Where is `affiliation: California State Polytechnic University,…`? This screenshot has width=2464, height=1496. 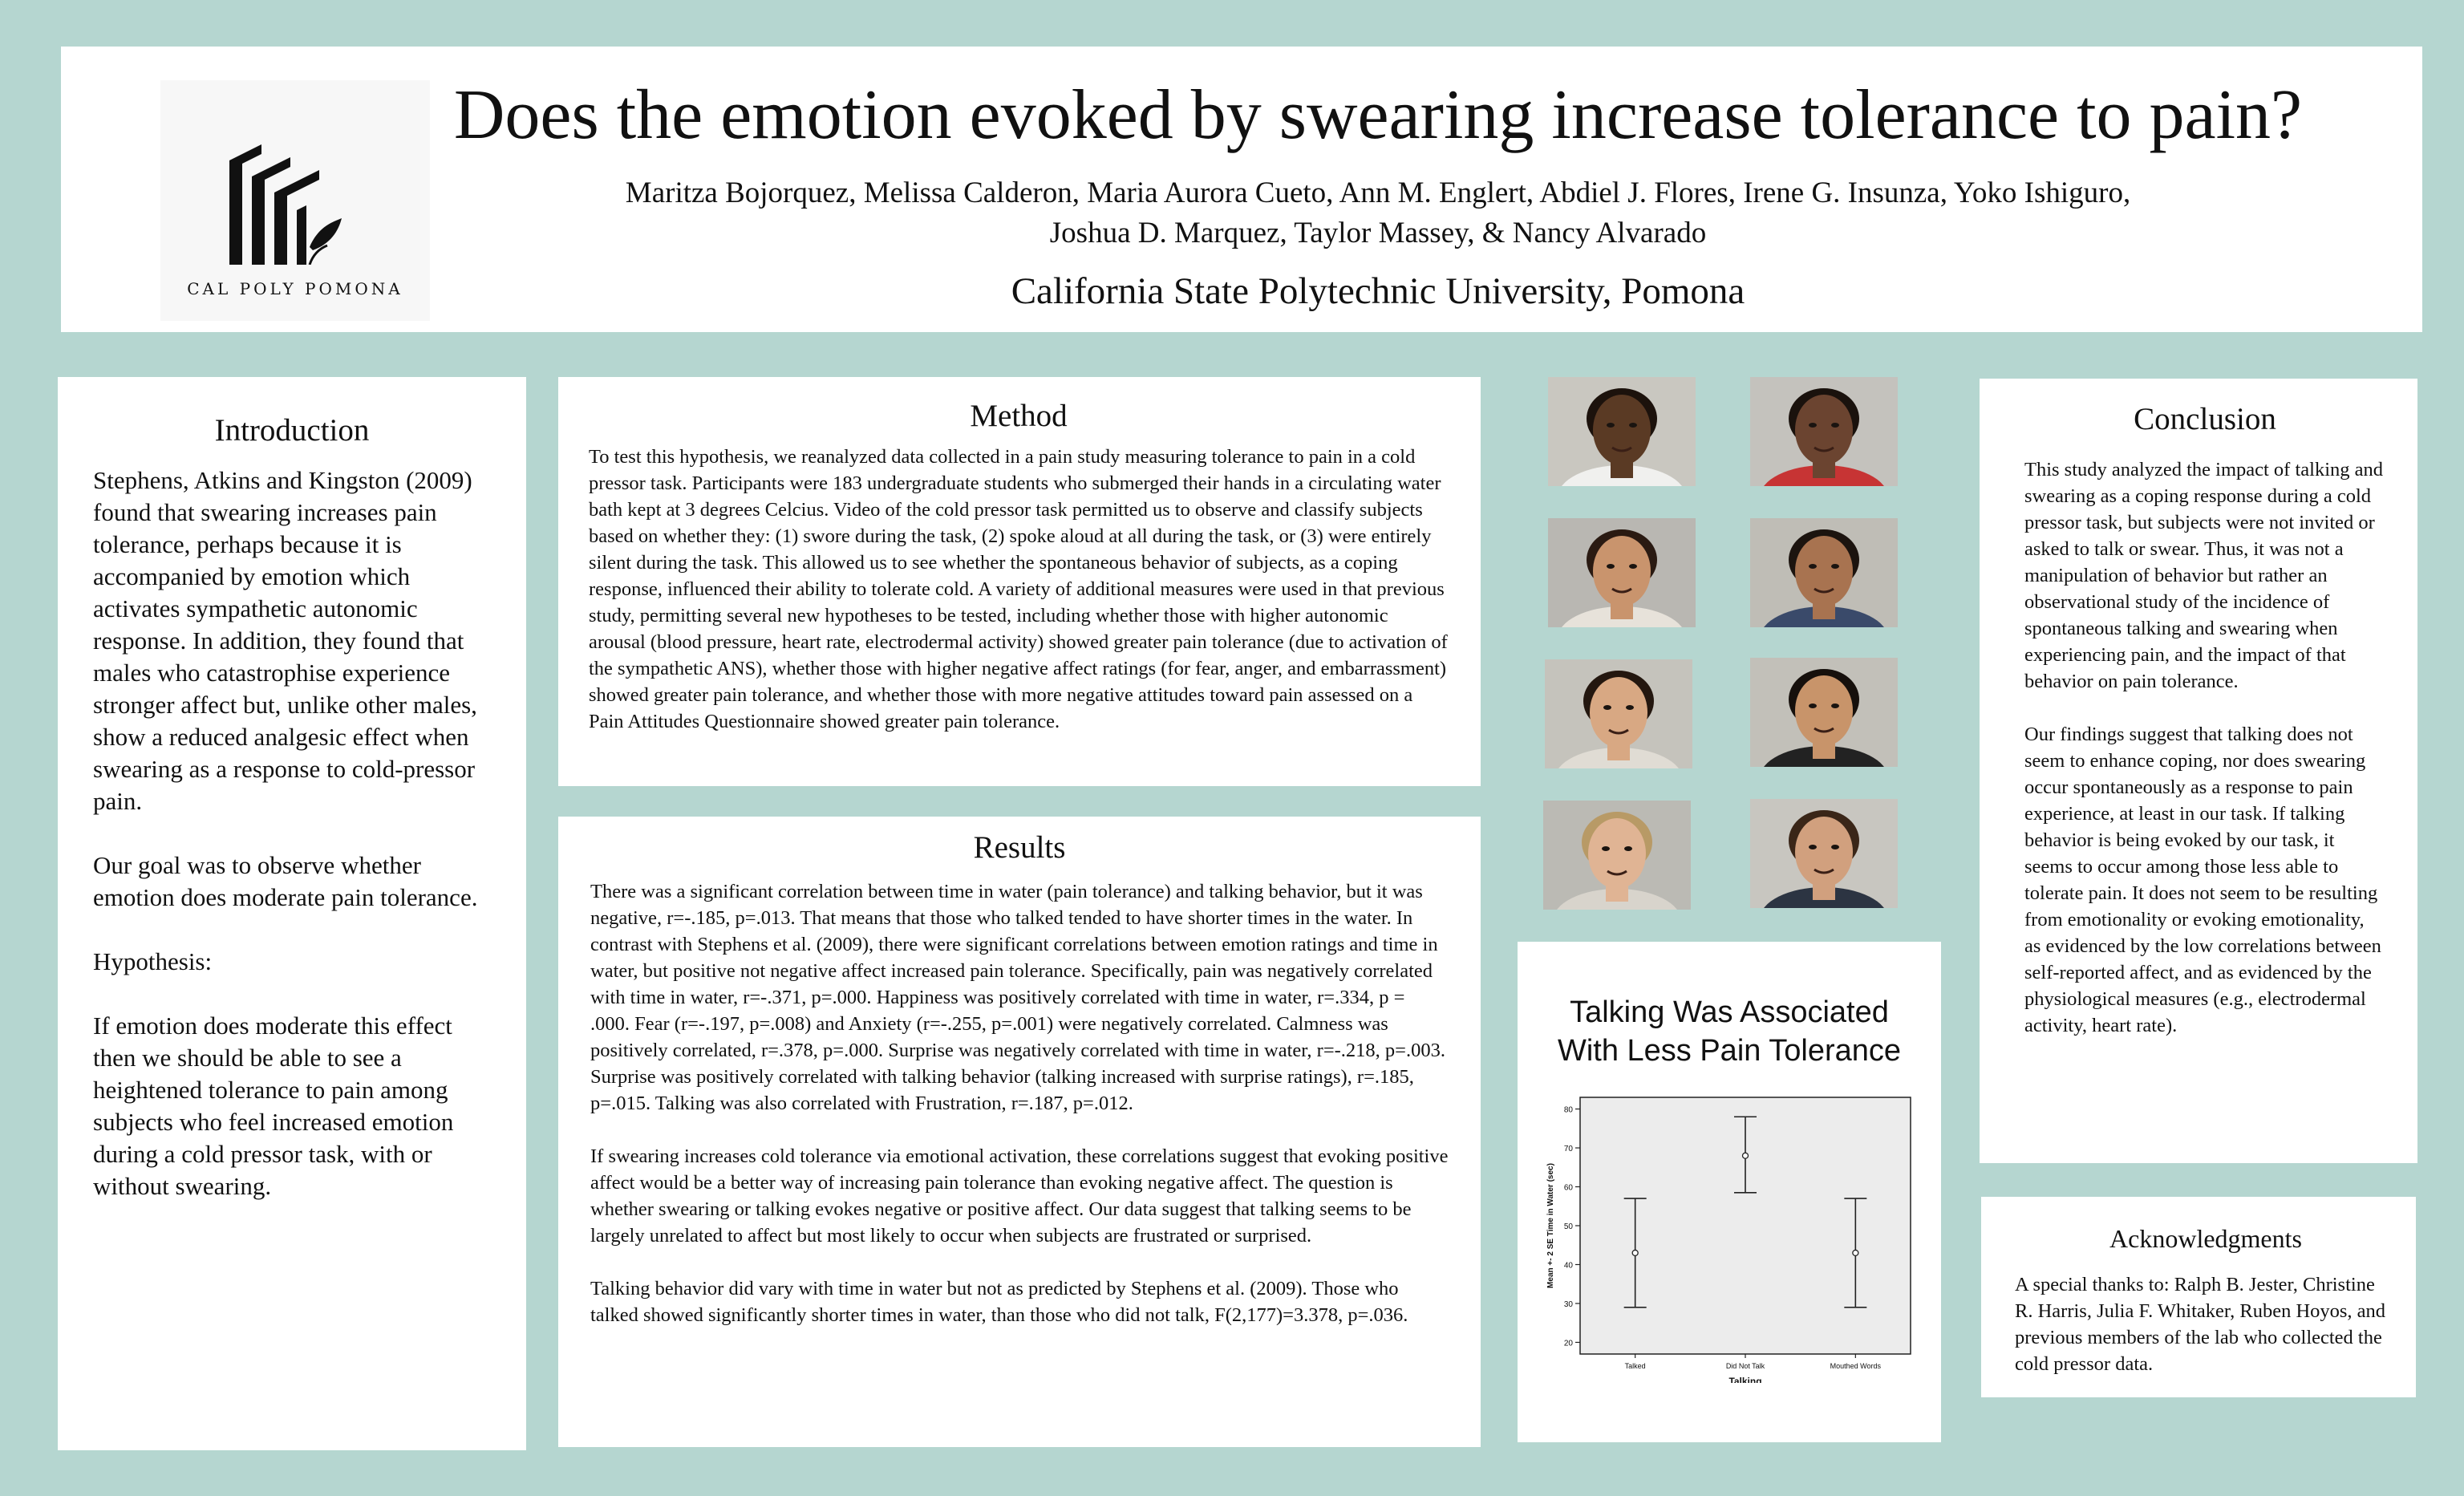 affiliation: California State Polytechnic University,… is located at coordinates (1378, 291).